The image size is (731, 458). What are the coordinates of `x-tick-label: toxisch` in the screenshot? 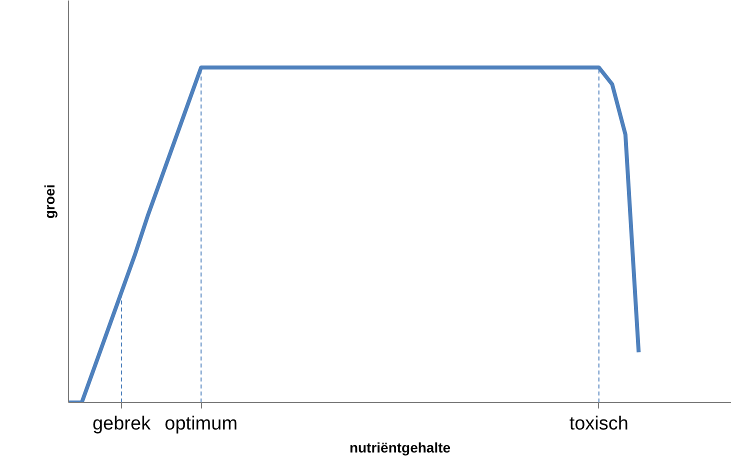 It's located at (598, 424).